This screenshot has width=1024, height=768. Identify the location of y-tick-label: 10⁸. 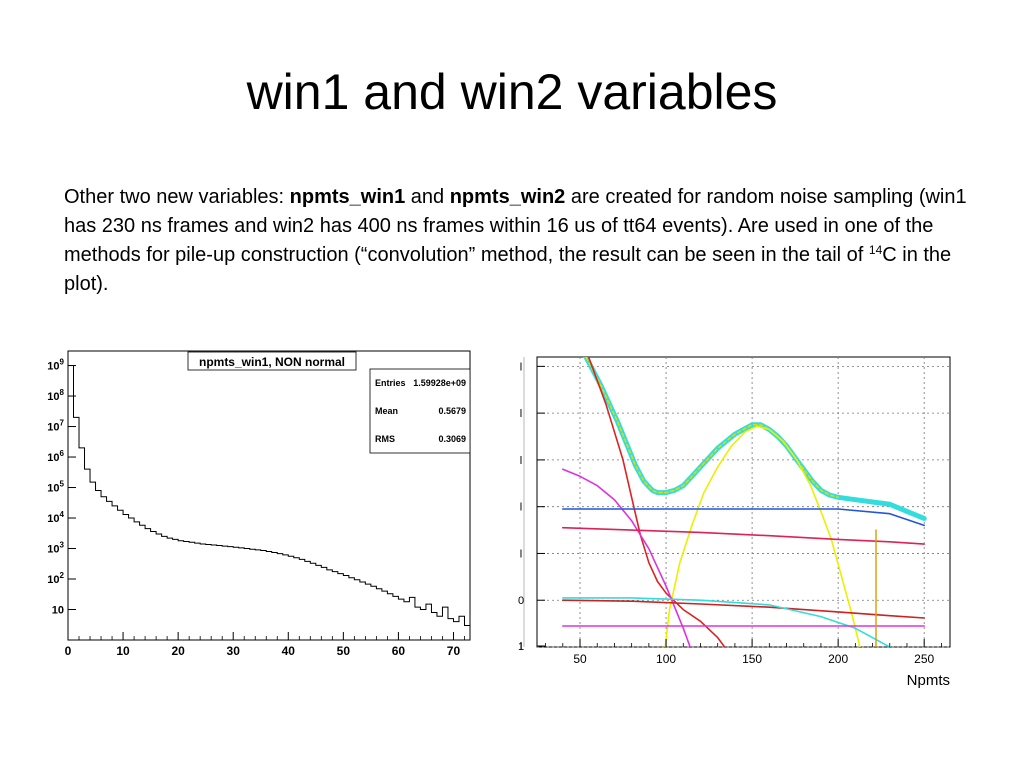
(55, 395).